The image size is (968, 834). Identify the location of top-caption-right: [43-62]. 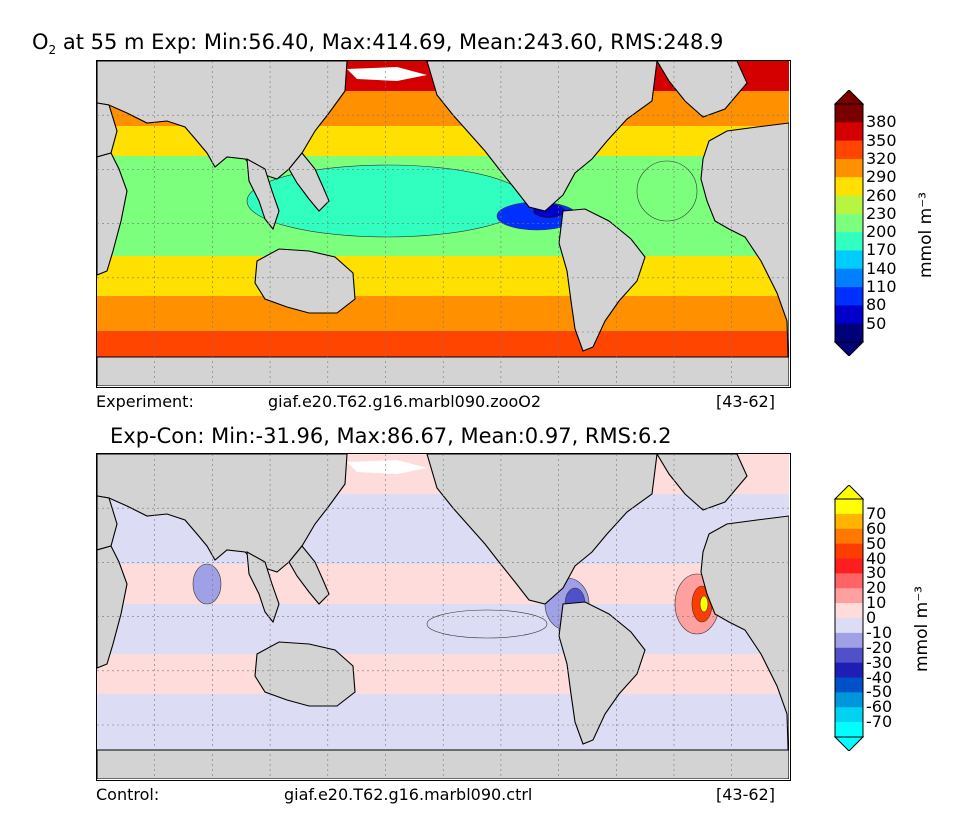
(745, 401).